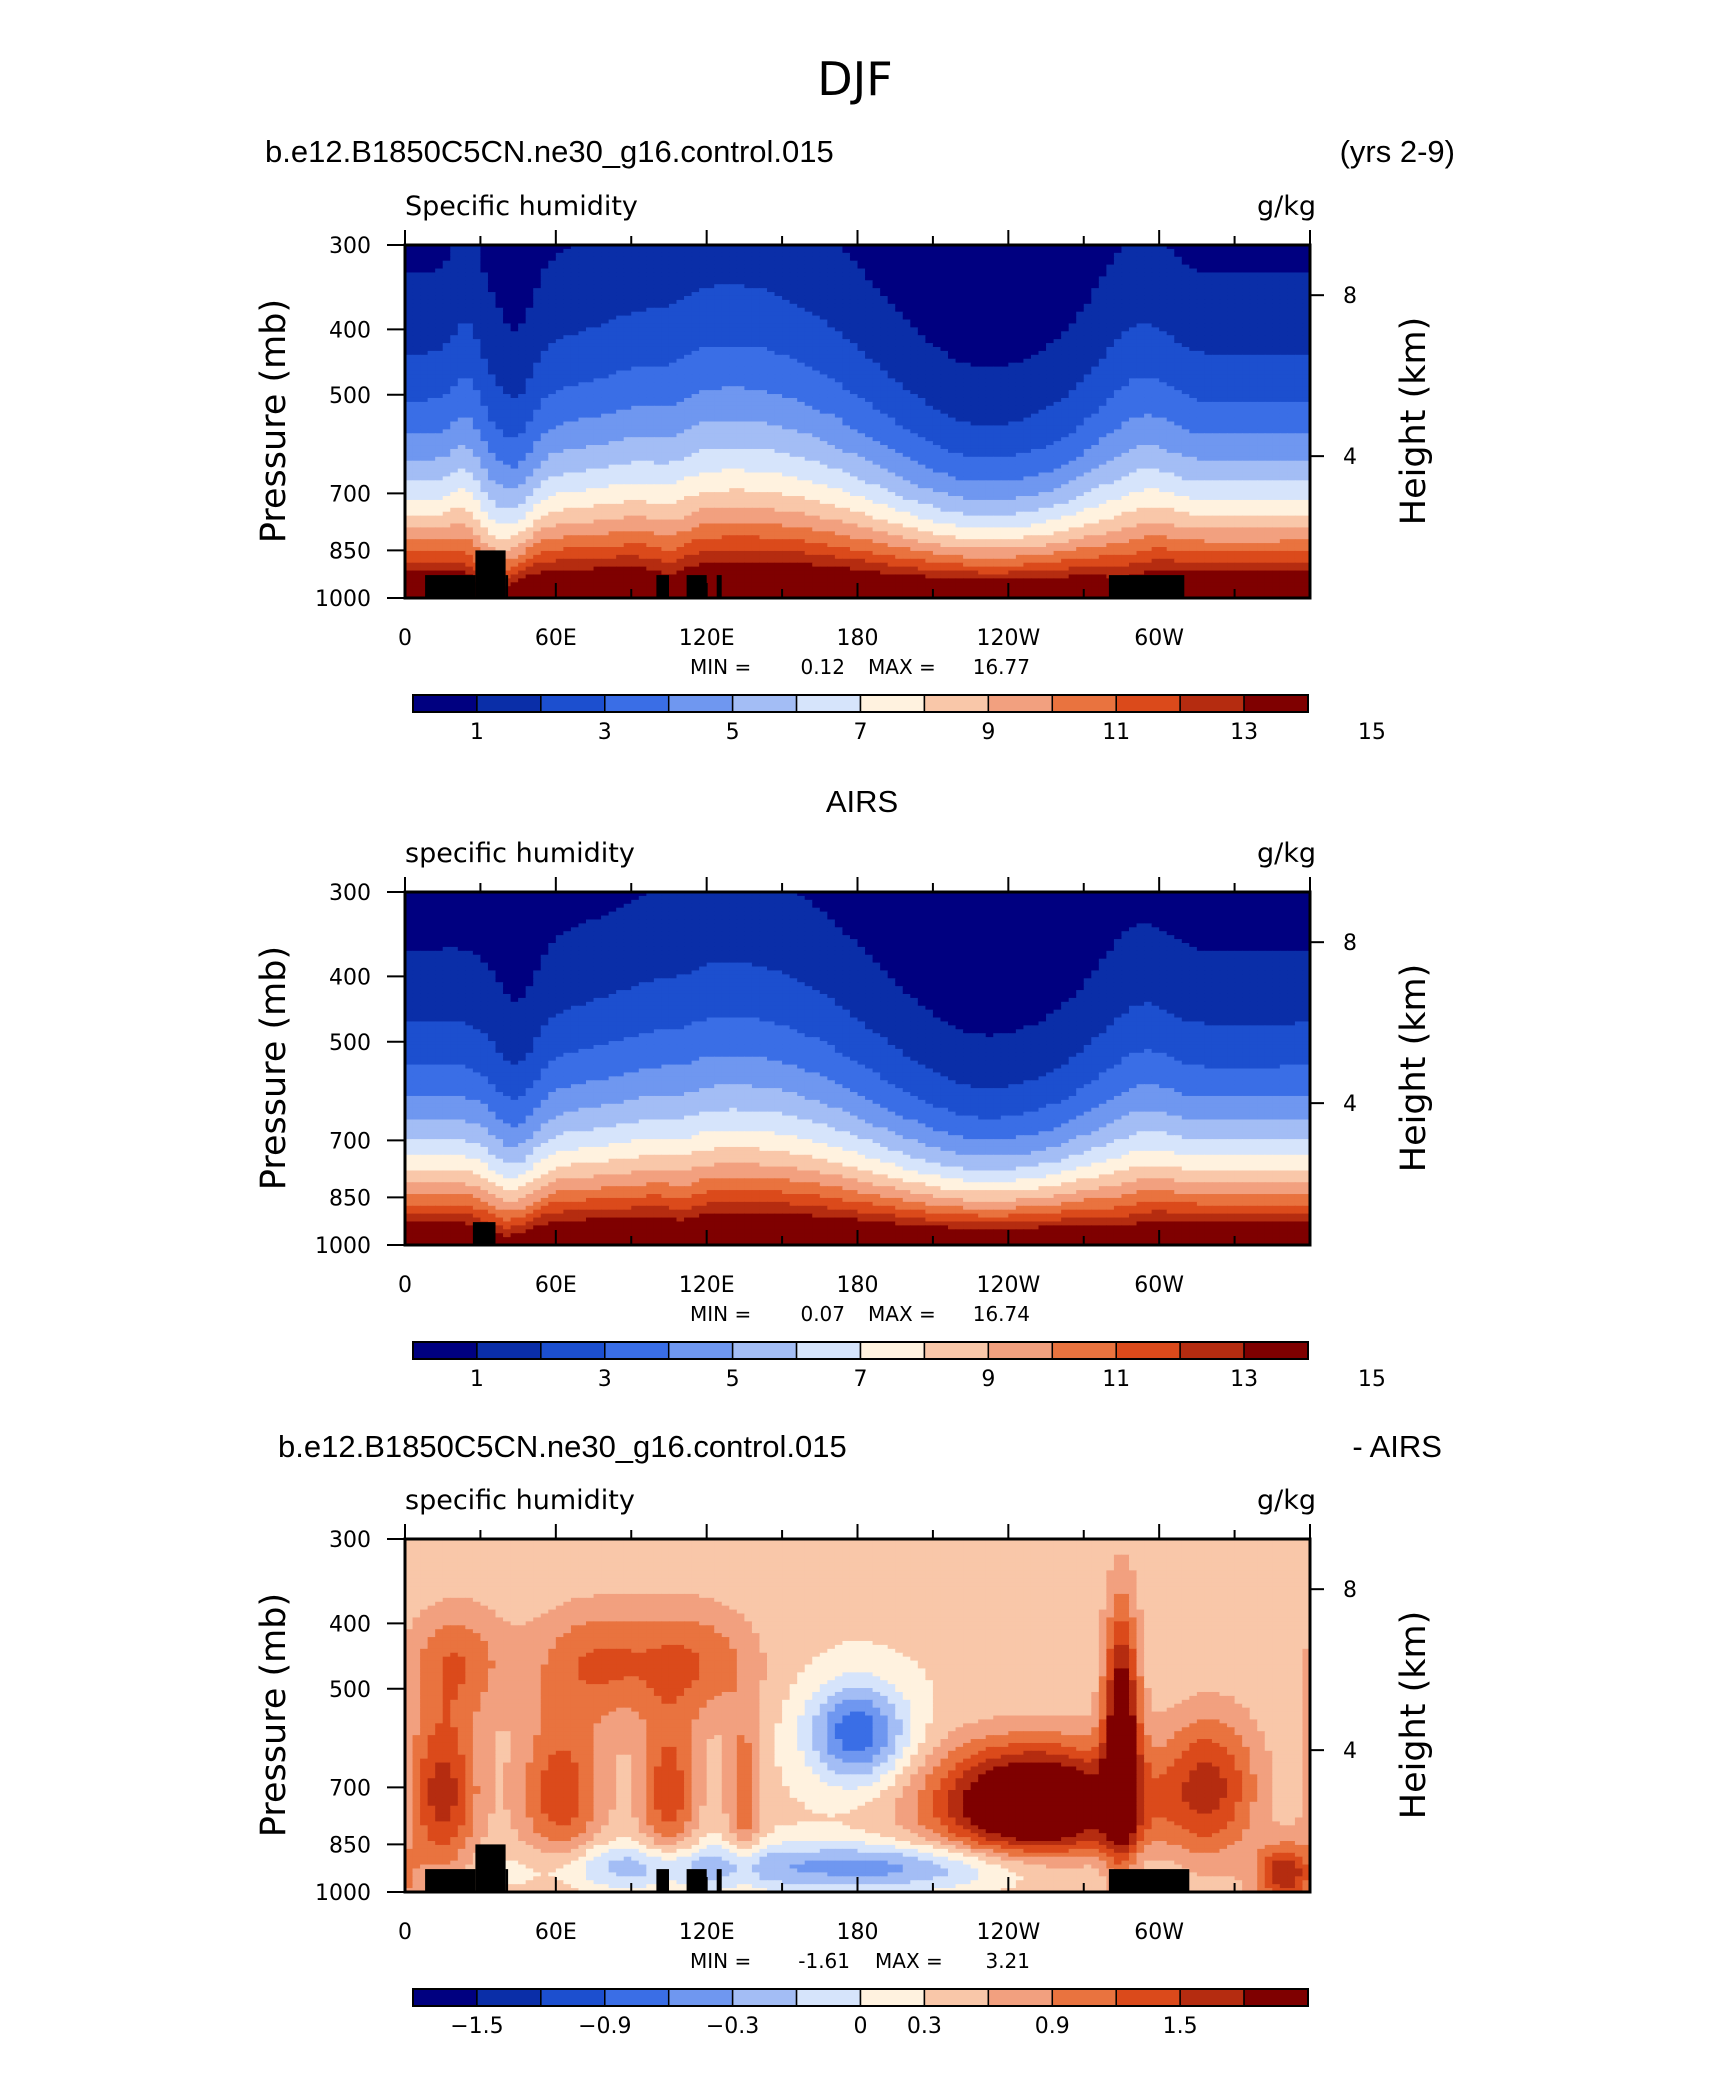  Describe the element at coordinates (1244, 732) in the screenshot. I see `colorbar-label: 13` at that location.